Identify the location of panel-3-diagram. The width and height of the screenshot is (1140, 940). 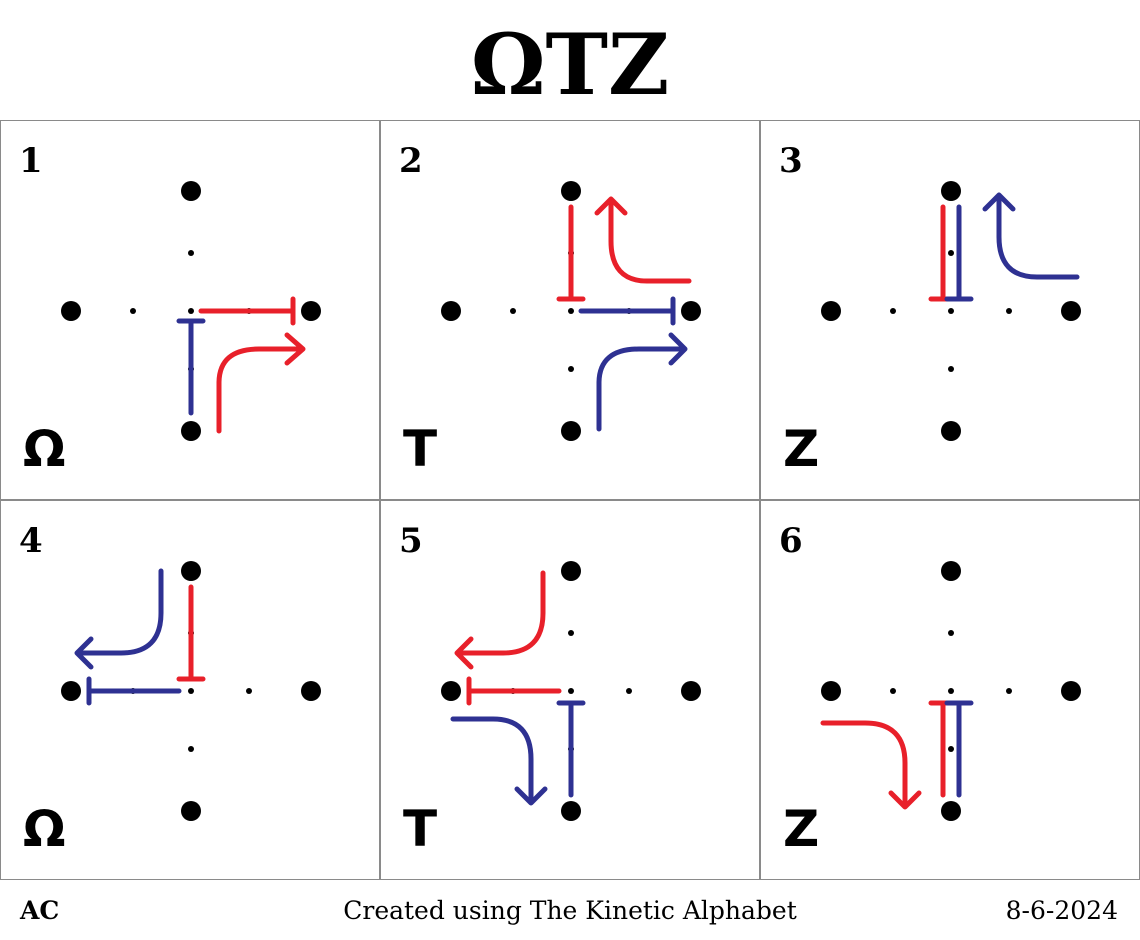
(951, 311).